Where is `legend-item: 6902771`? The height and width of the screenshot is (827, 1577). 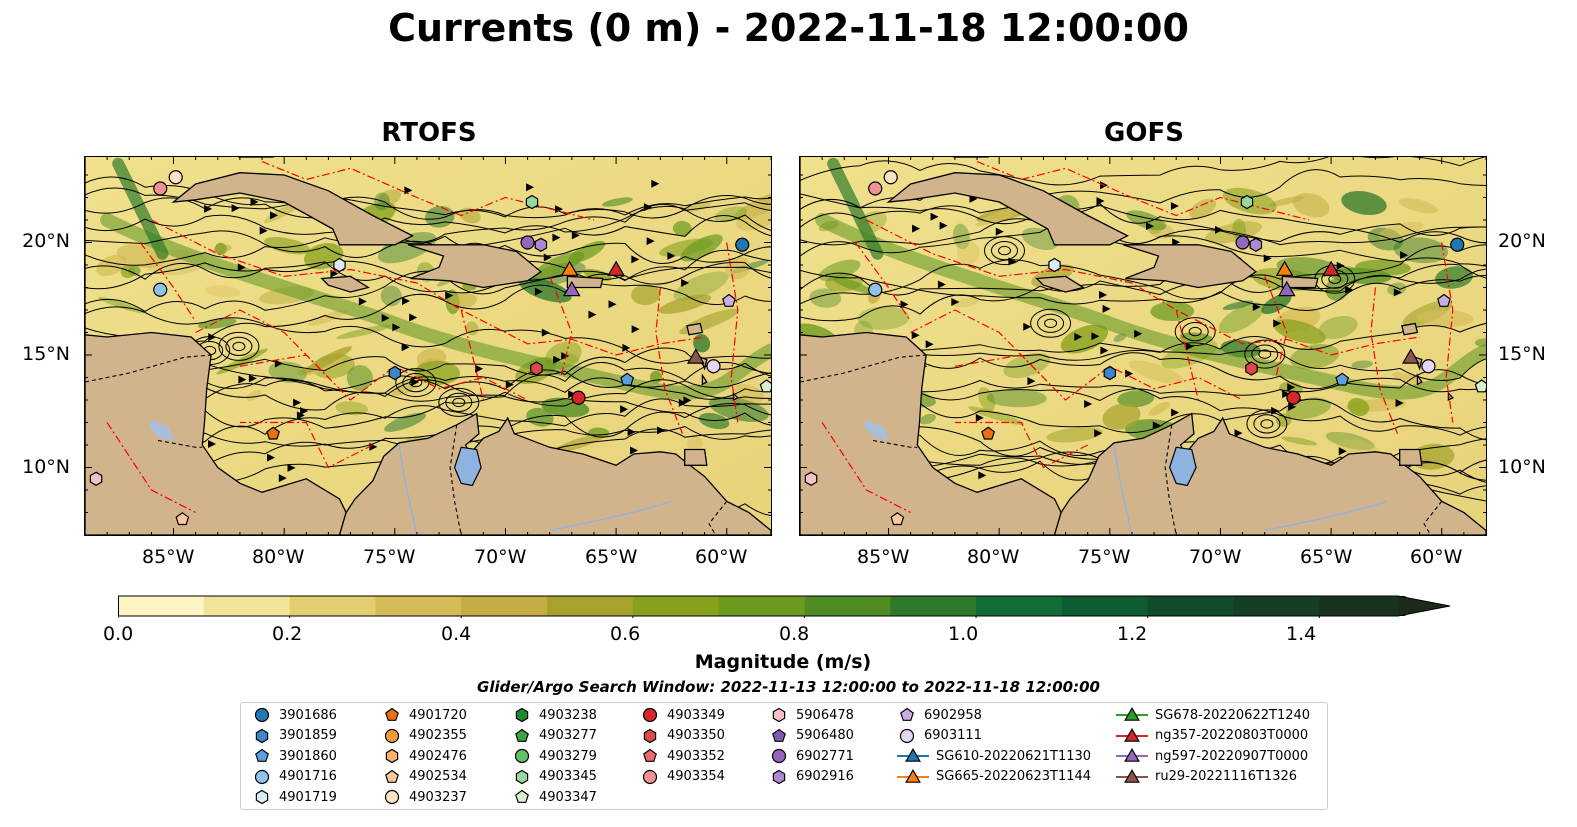
legend-item: 6902771 is located at coordinates (811, 756).